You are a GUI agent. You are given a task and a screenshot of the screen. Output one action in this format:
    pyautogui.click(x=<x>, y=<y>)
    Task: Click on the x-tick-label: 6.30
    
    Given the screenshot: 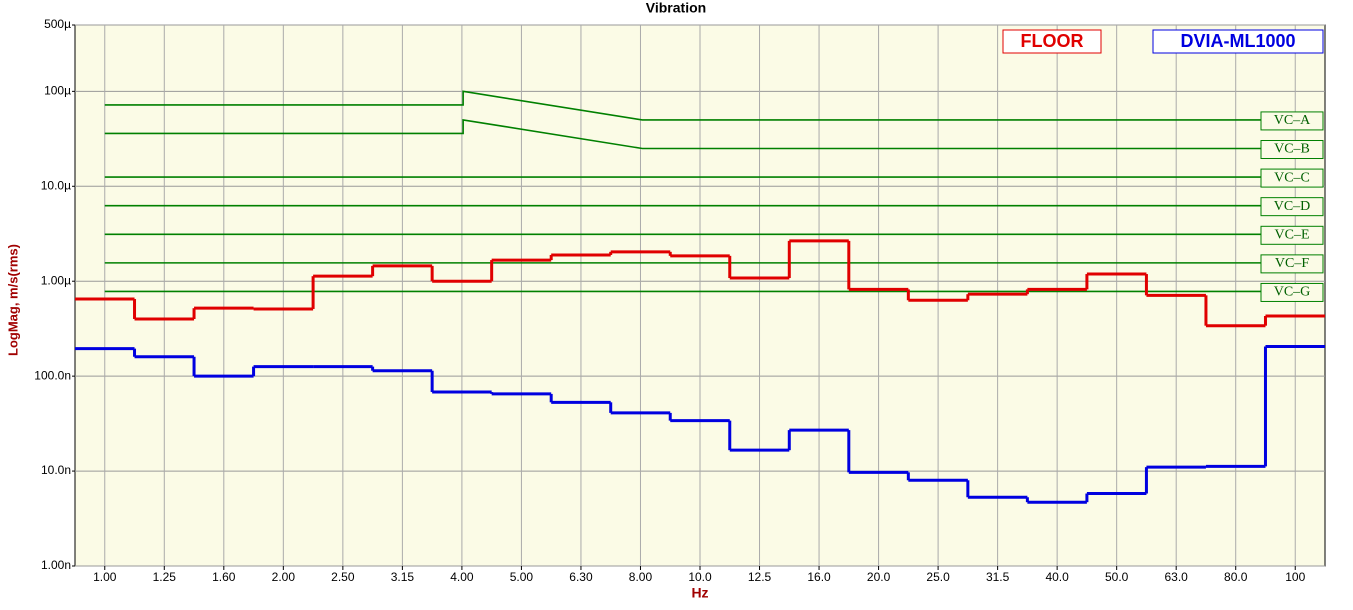 What is the action you would take?
    pyautogui.click(x=581, y=577)
    